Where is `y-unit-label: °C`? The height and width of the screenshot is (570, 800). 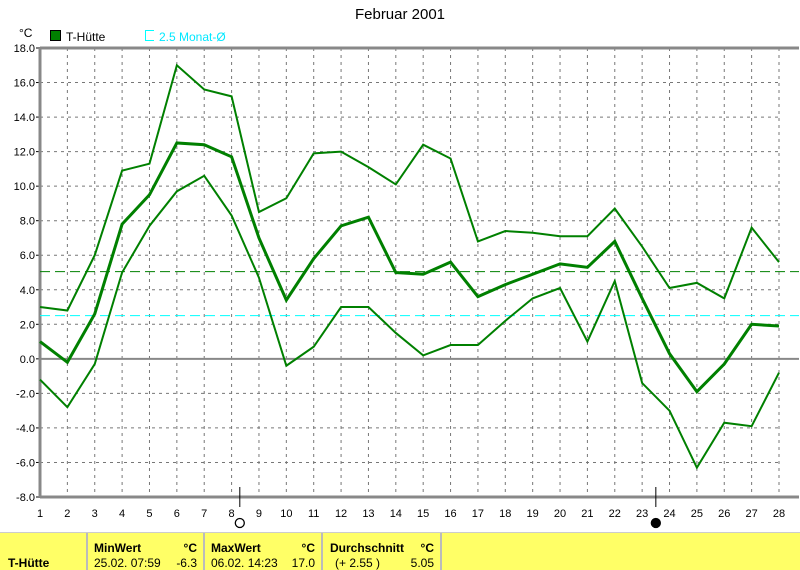 y-unit-label: °C is located at coordinates (26, 33).